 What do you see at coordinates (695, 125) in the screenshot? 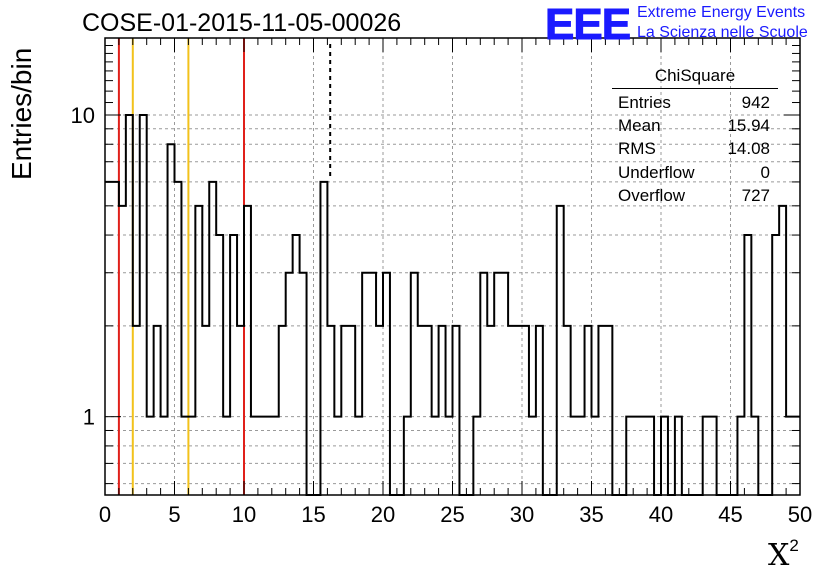
I see `stats-row-mean: Mean 15.94` at bounding box center [695, 125].